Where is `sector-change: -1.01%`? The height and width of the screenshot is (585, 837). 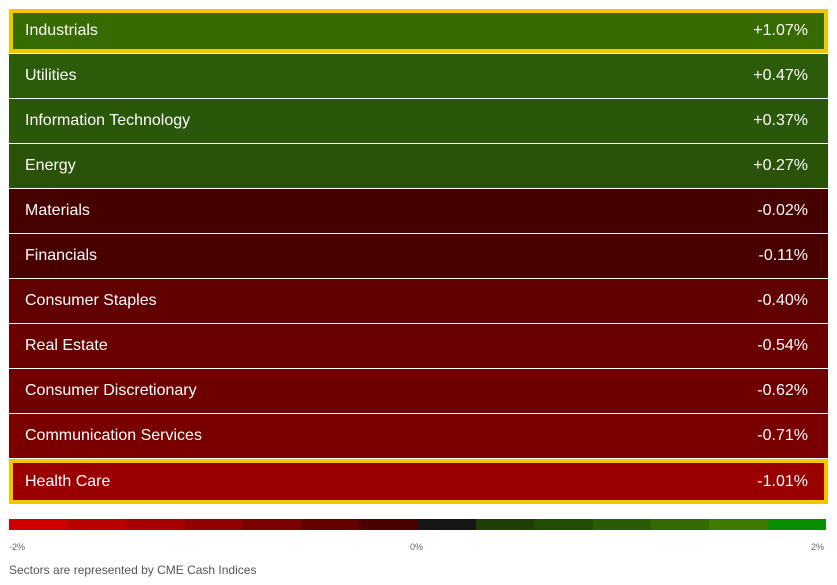
sector-change: -1.01% is located at coordinates (782, 481).